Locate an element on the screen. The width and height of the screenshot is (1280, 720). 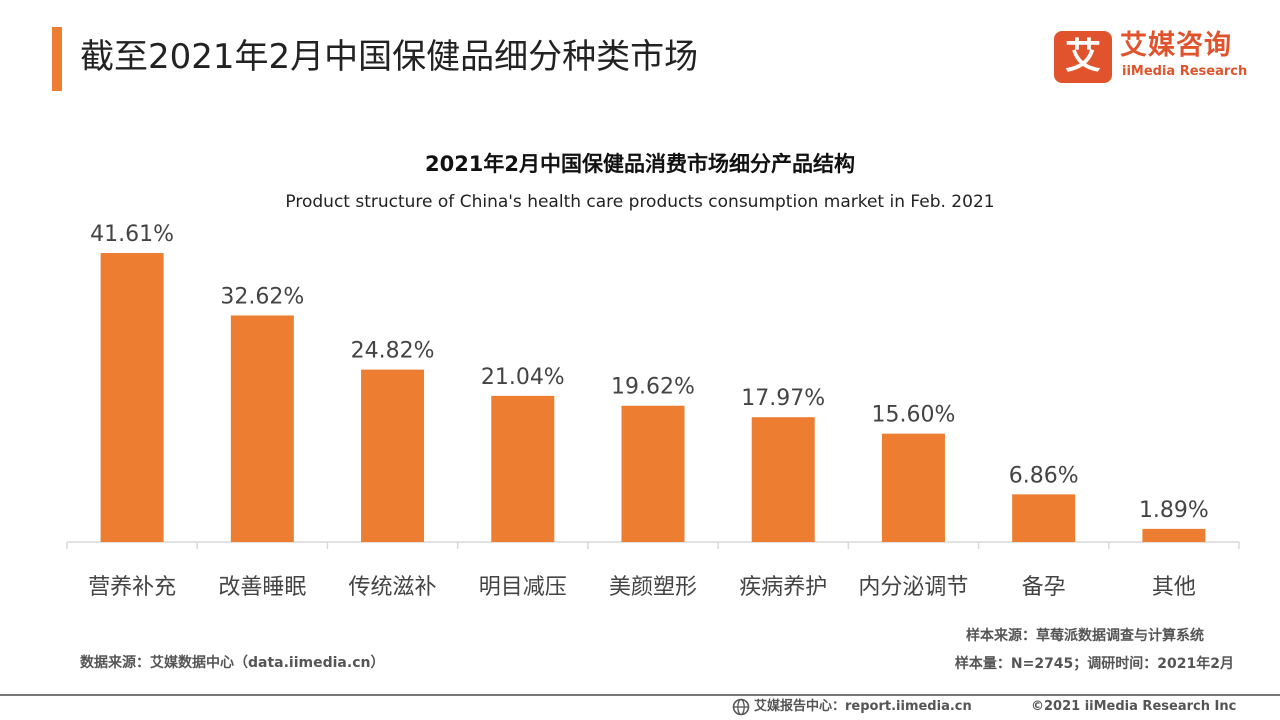
sample-size-note: 样本量：N=2745；调研时间：2021年2月 is located at coordinates (1094, 664).